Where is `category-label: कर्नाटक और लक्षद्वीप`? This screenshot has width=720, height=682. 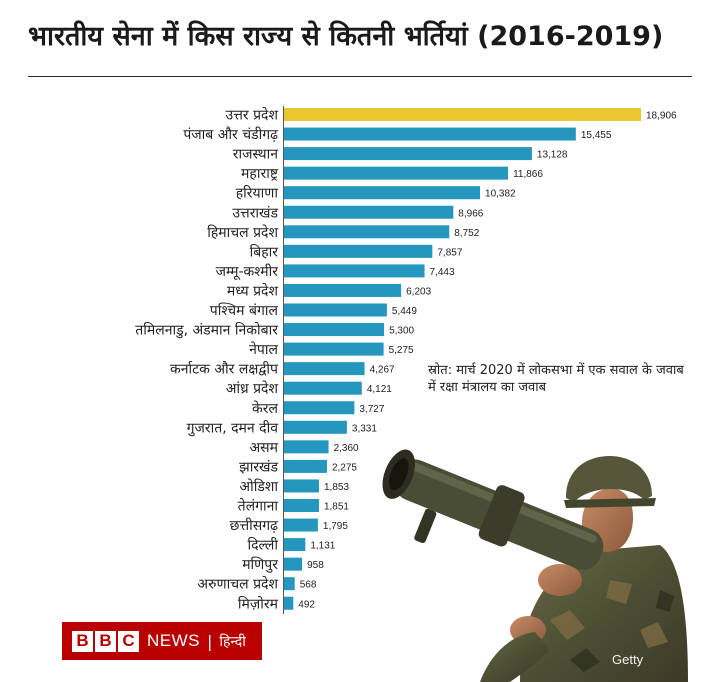 category-label: कर्नाटक और लक्षद्वीप is located at coordinates (224, 369).